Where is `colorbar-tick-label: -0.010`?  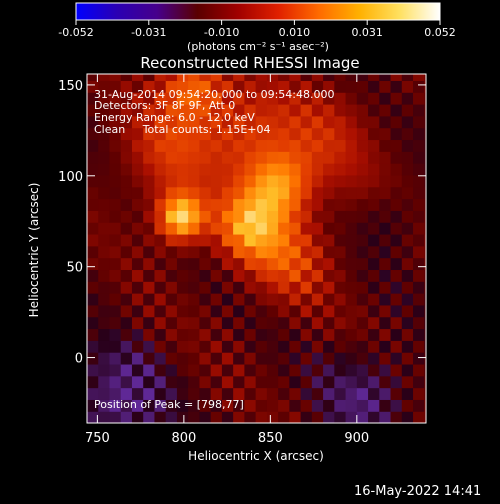 colorbar-tick-label: -0.010 is located at coordinates (221, 32).